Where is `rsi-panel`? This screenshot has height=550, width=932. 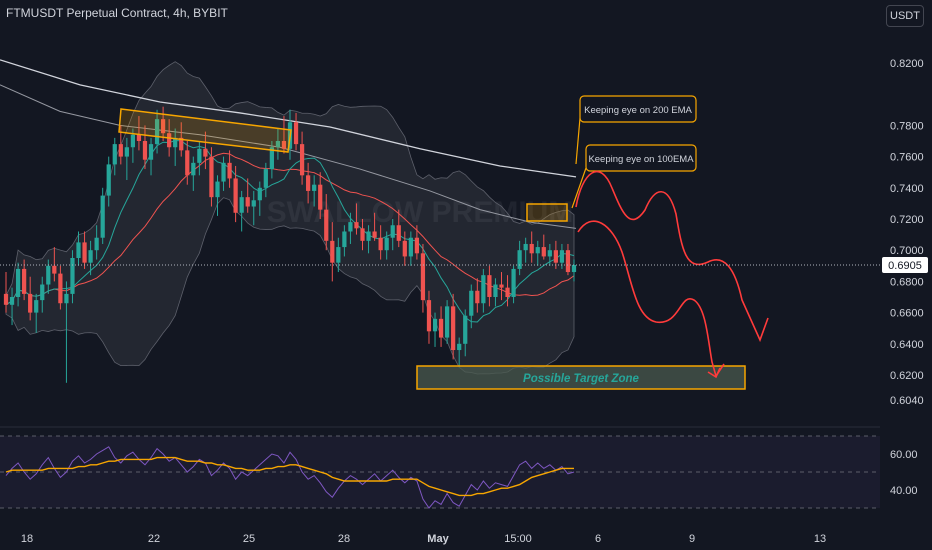 rsi-panel is located at coordinates (440, 467).